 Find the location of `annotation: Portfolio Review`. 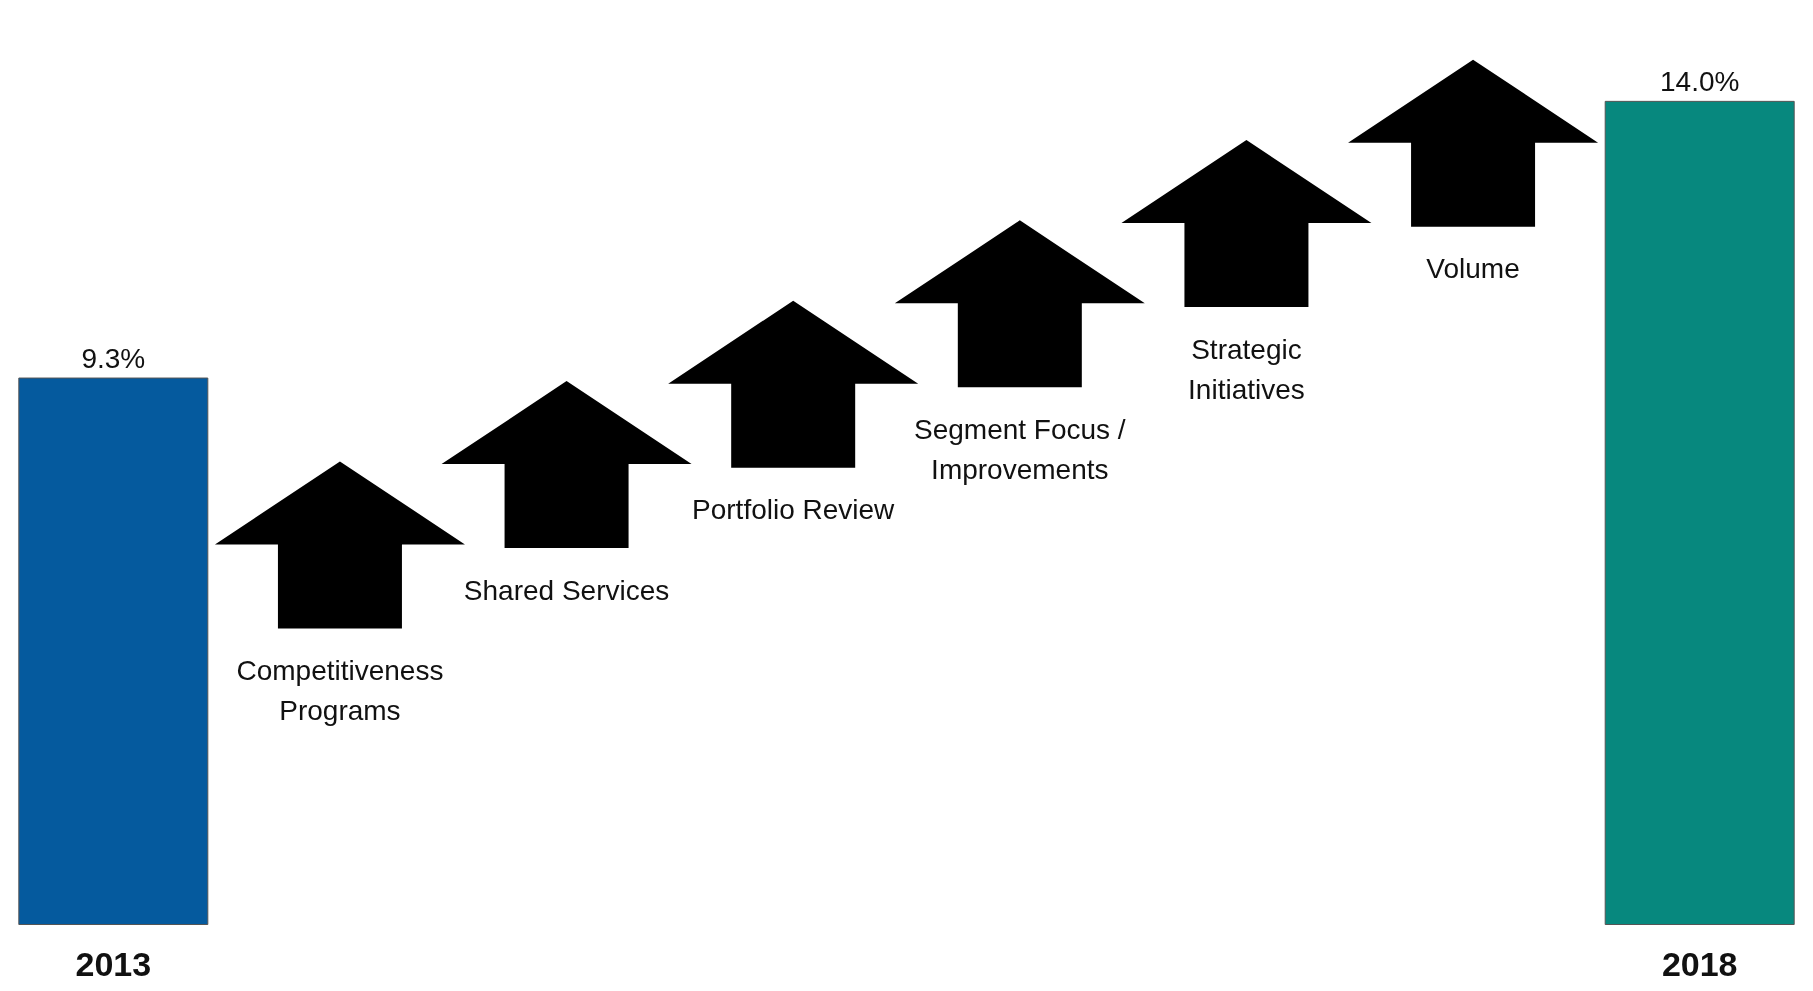

annotation: Portfolio Review is located at coordinates (794, 510).